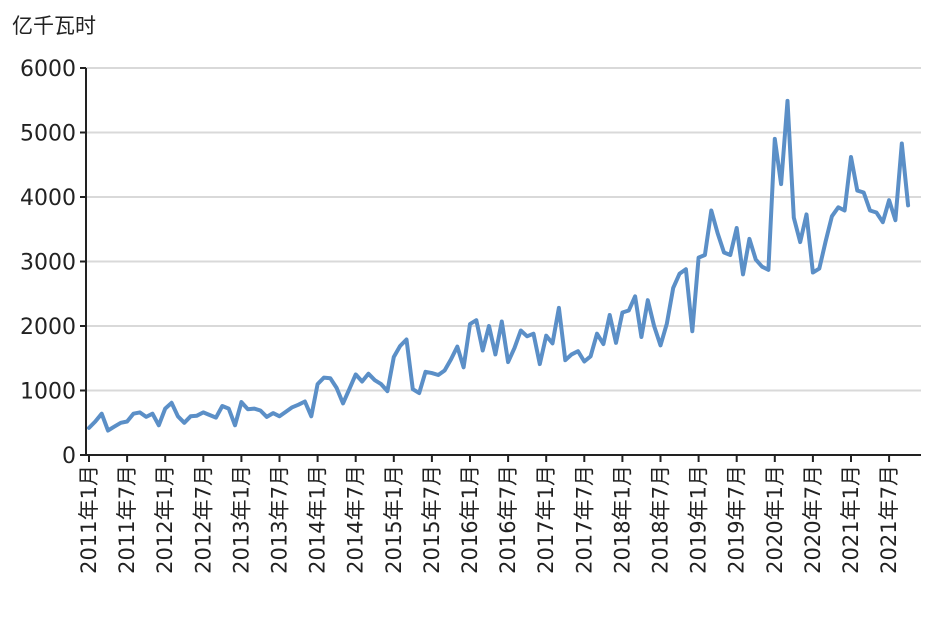  What do you see at coordinates (622, 519) in the screenshot?
I see `x-tick-label: 2018年1月` at bounding box center [622, 519].